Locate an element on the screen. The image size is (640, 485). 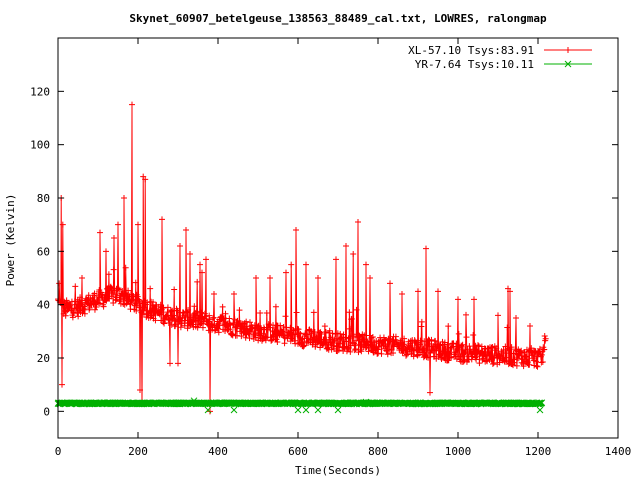
y-tick-label: 0 is located at coordinates (46, 411).